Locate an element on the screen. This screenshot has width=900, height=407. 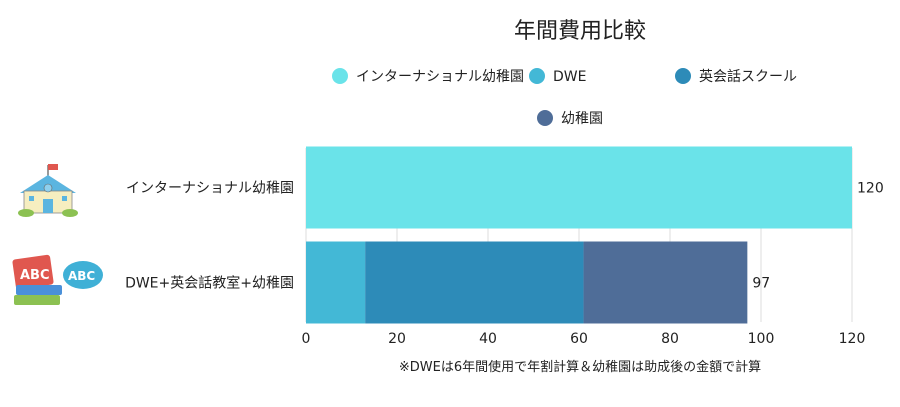
legend-item: 幼稚園 is located at coordinates (570, 118).